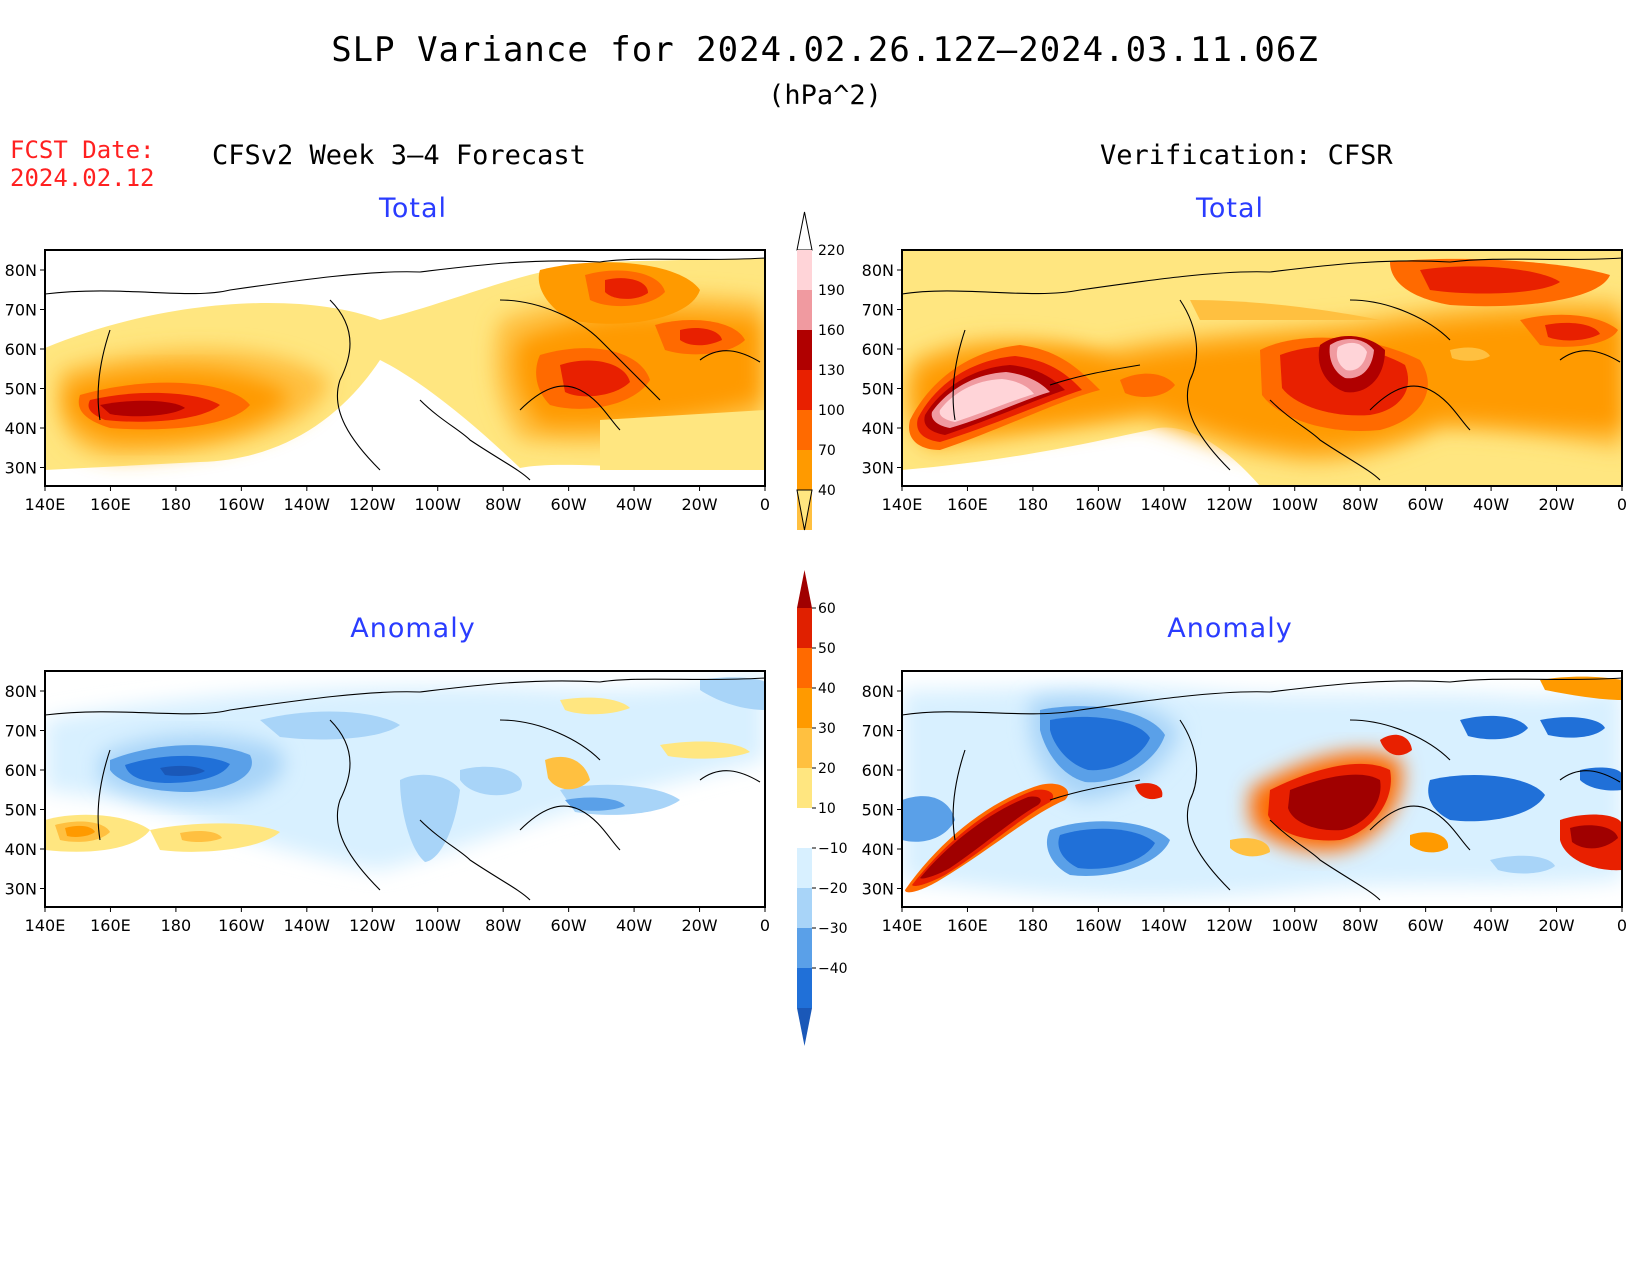  I want to click on variance-field-forecast-anomaly, so click(405, 789).